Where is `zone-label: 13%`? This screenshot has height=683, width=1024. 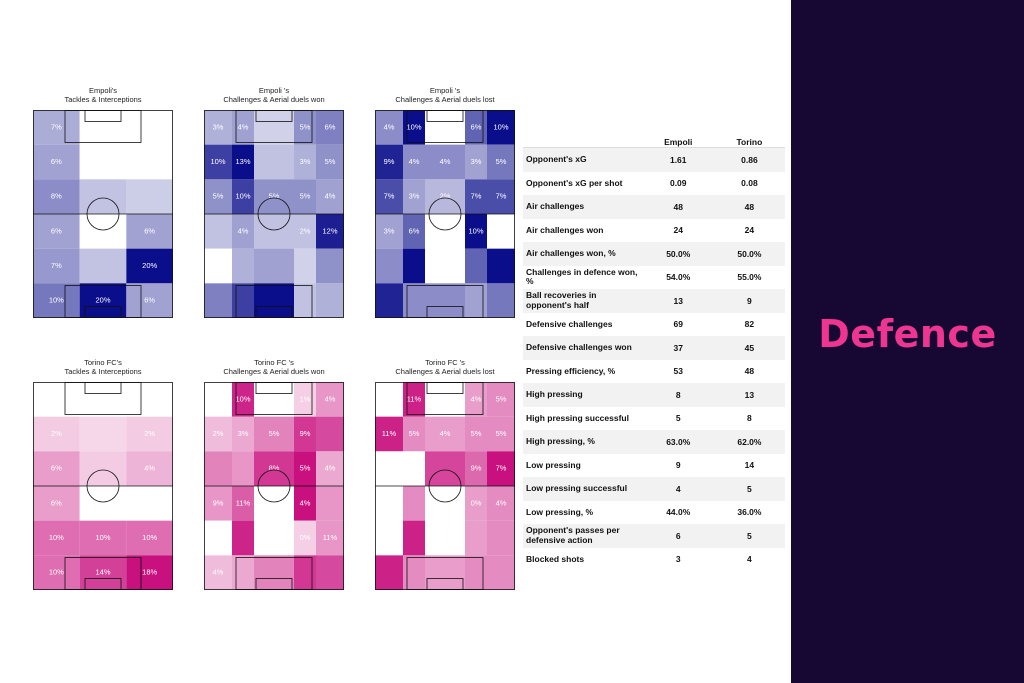 zone-label: 13% is located at coordinates (242, 161).